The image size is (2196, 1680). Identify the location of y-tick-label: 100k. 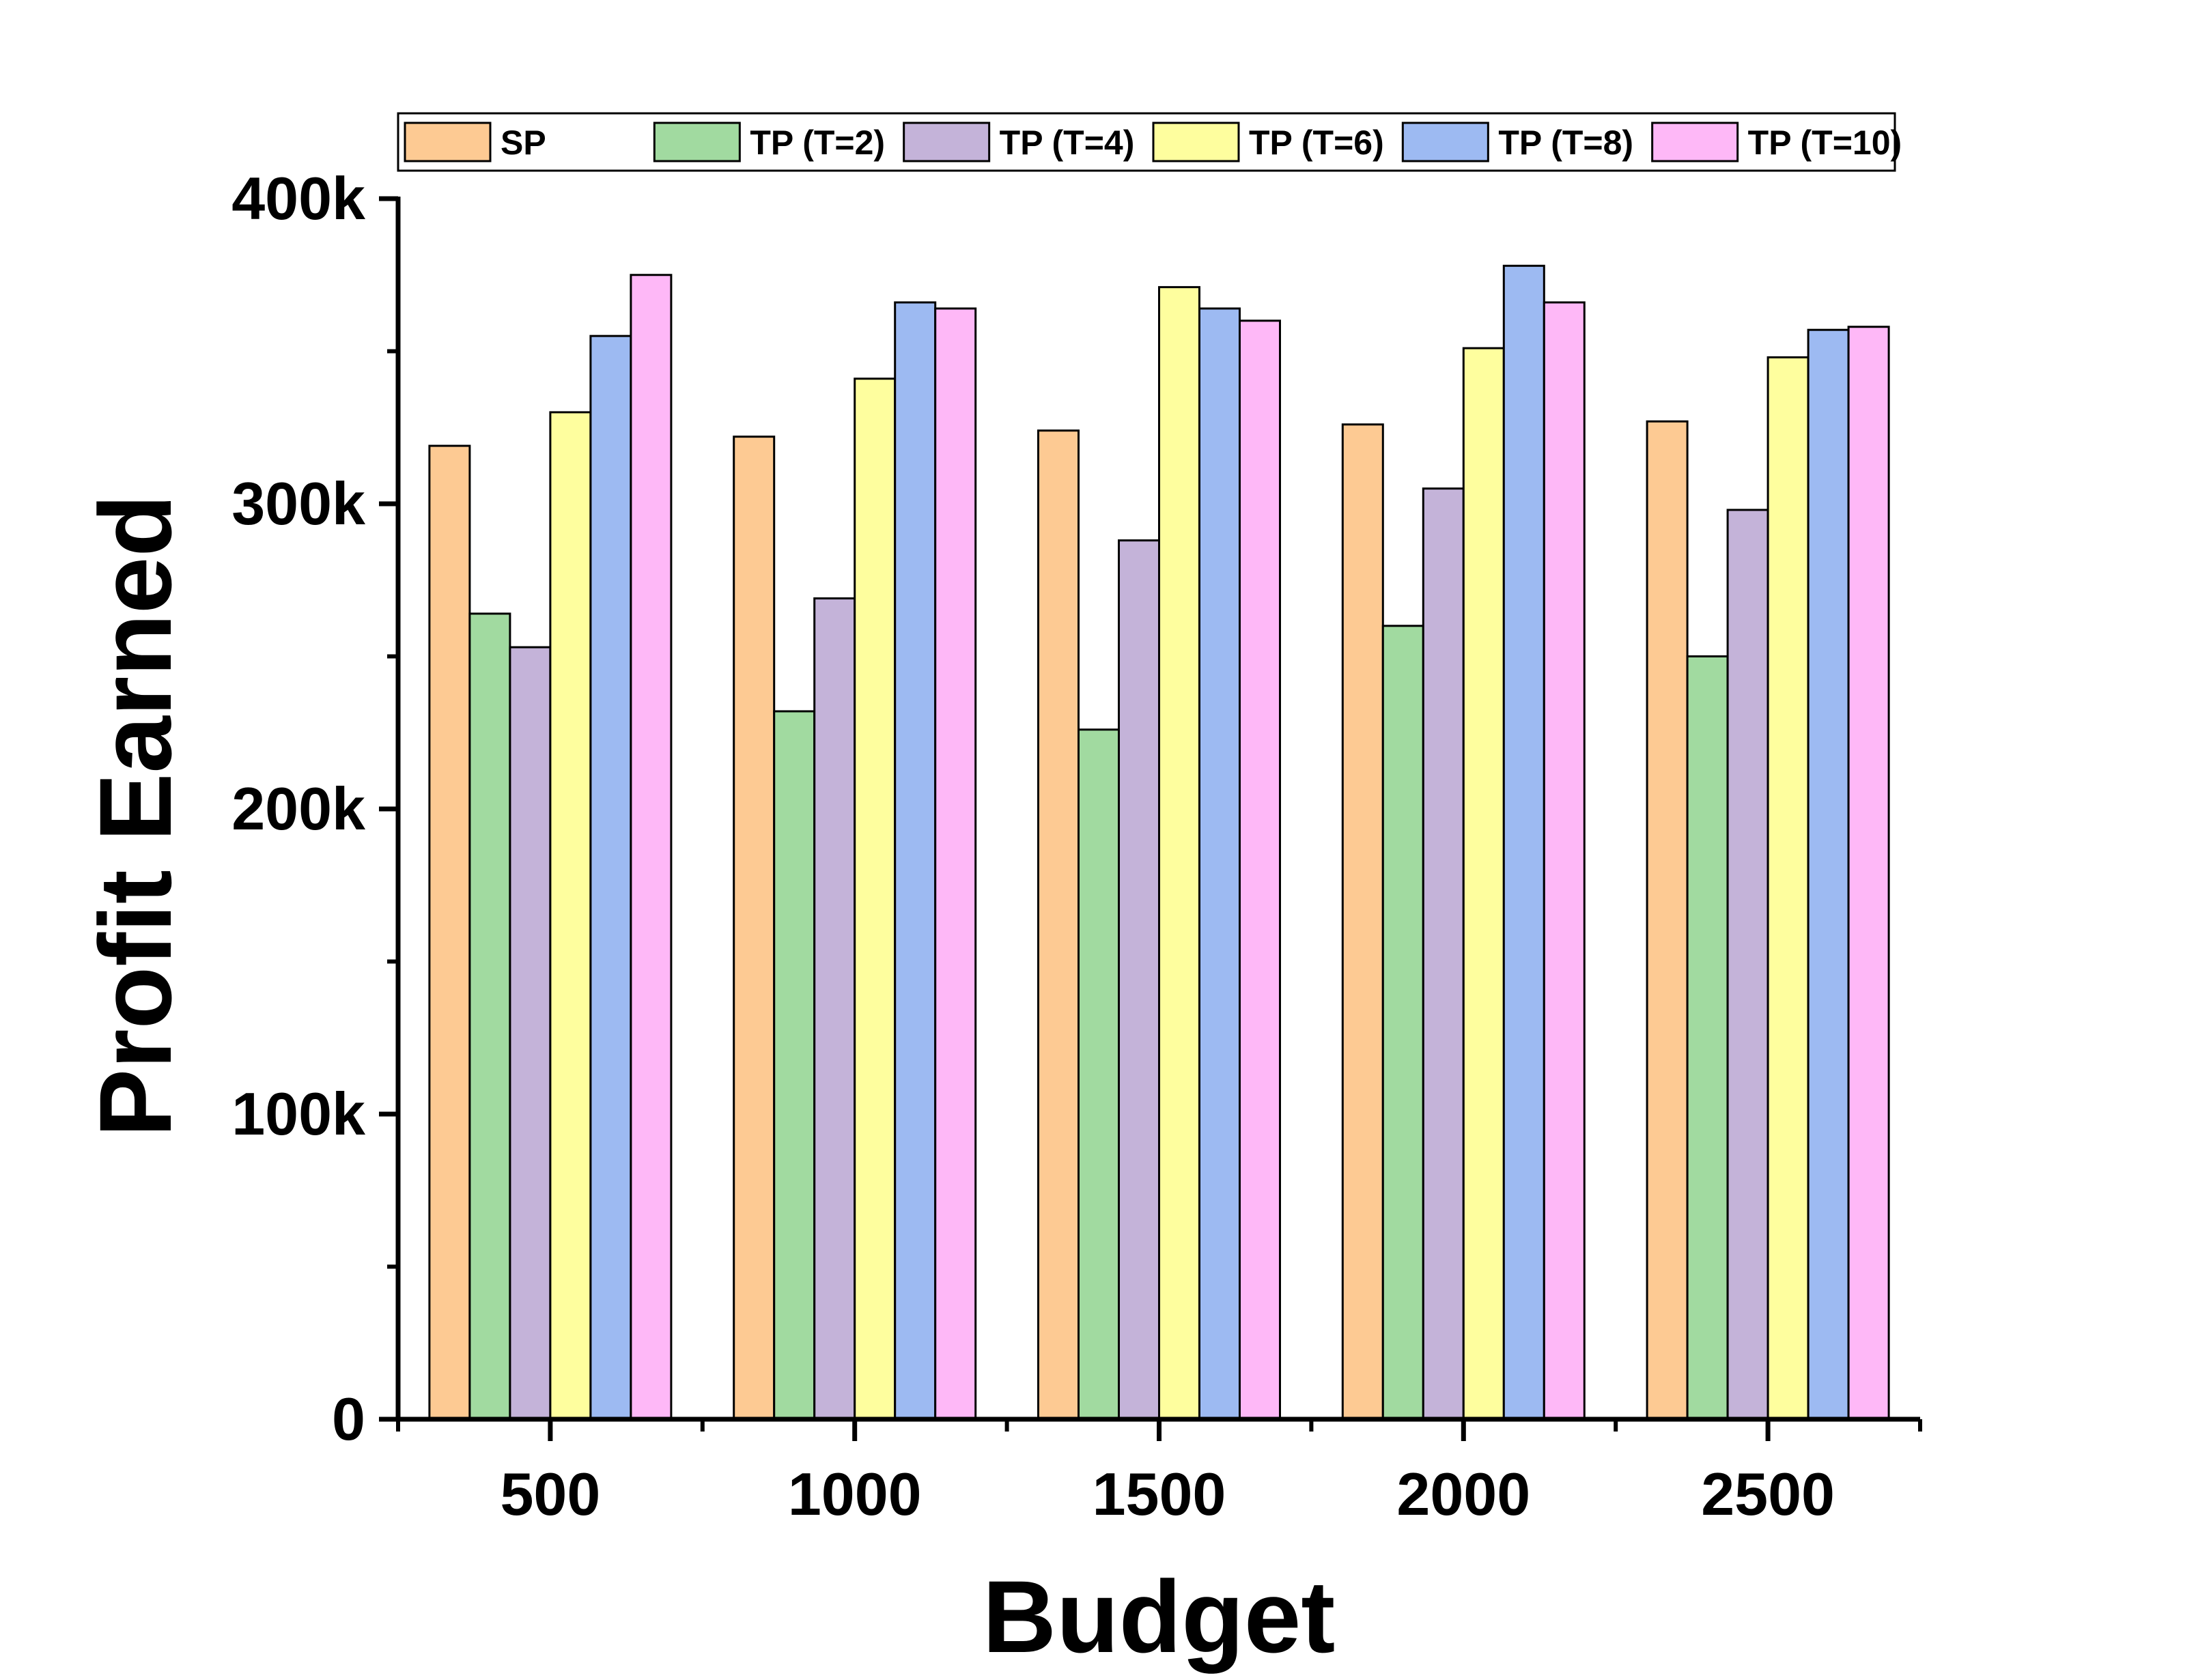
(298, 1114).